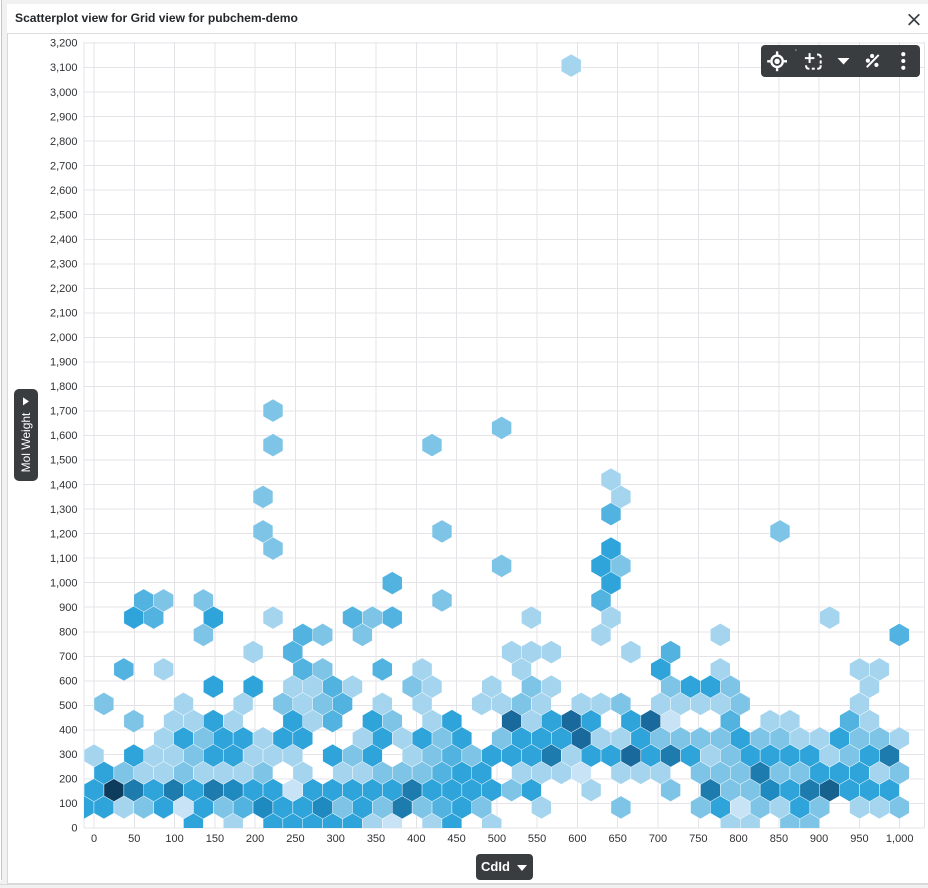 The image size is (928, 888). What do you see at coordinates (64, 117) in the screenshot?
I see `svg-text: 2,900` at bounding box center [64, 117].